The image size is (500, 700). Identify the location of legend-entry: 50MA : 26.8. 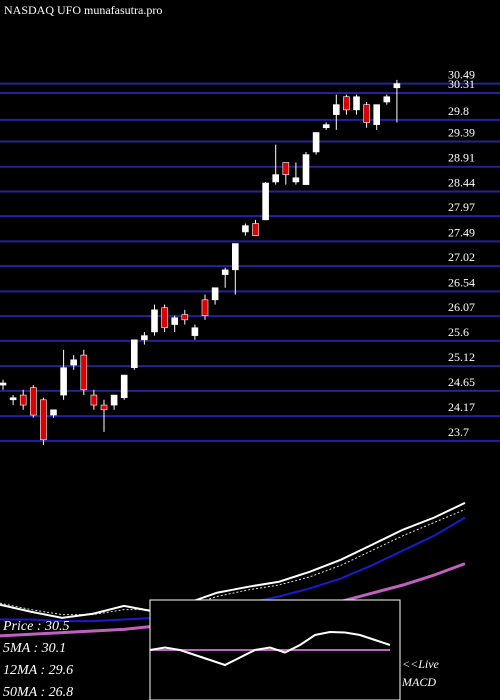
(38, 692).